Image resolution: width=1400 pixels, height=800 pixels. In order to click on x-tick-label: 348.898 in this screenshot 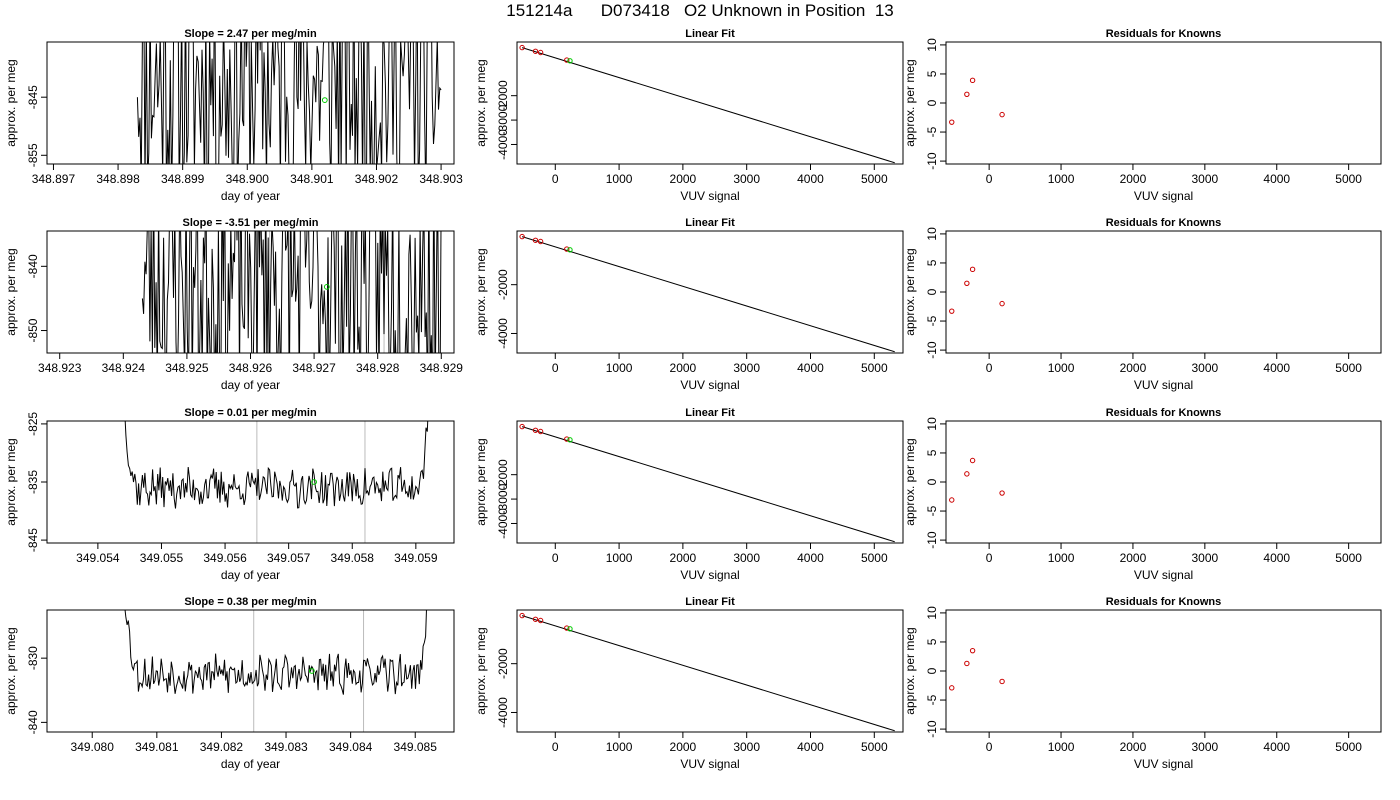, I will do `click(118, 179)`.